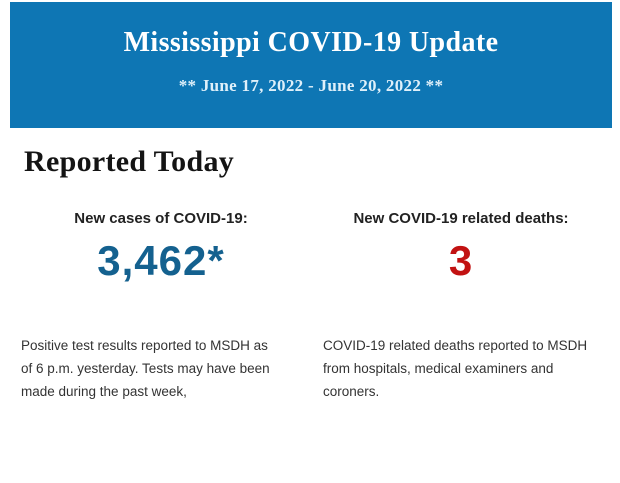 The image size is (620, 483). What do you see at coordinates (161, 260) in the screenshot?
I see `new-cases-value: 3,462*` at bounding box center [161, 260].